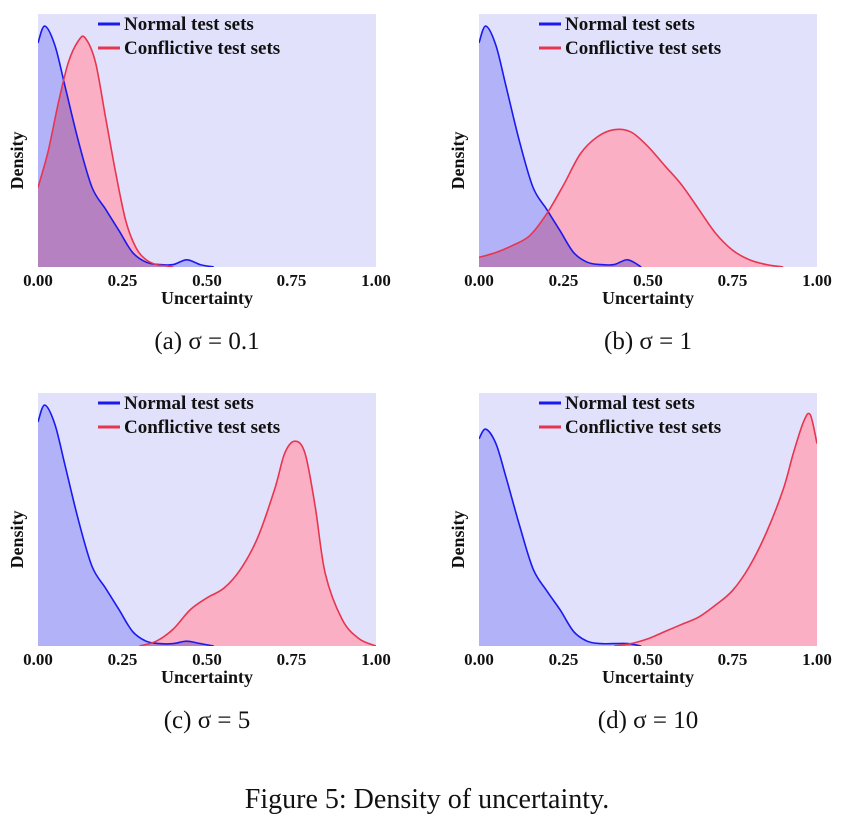 Image resolution: width=855 pixels, height=837 pixels. I want to click on panel-caption: (a) σ = 0.1, so click(206, 341).